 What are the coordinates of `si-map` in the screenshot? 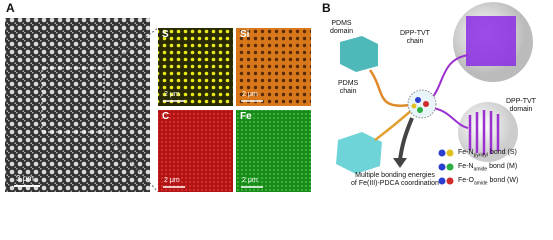 It's located at (273, 67).